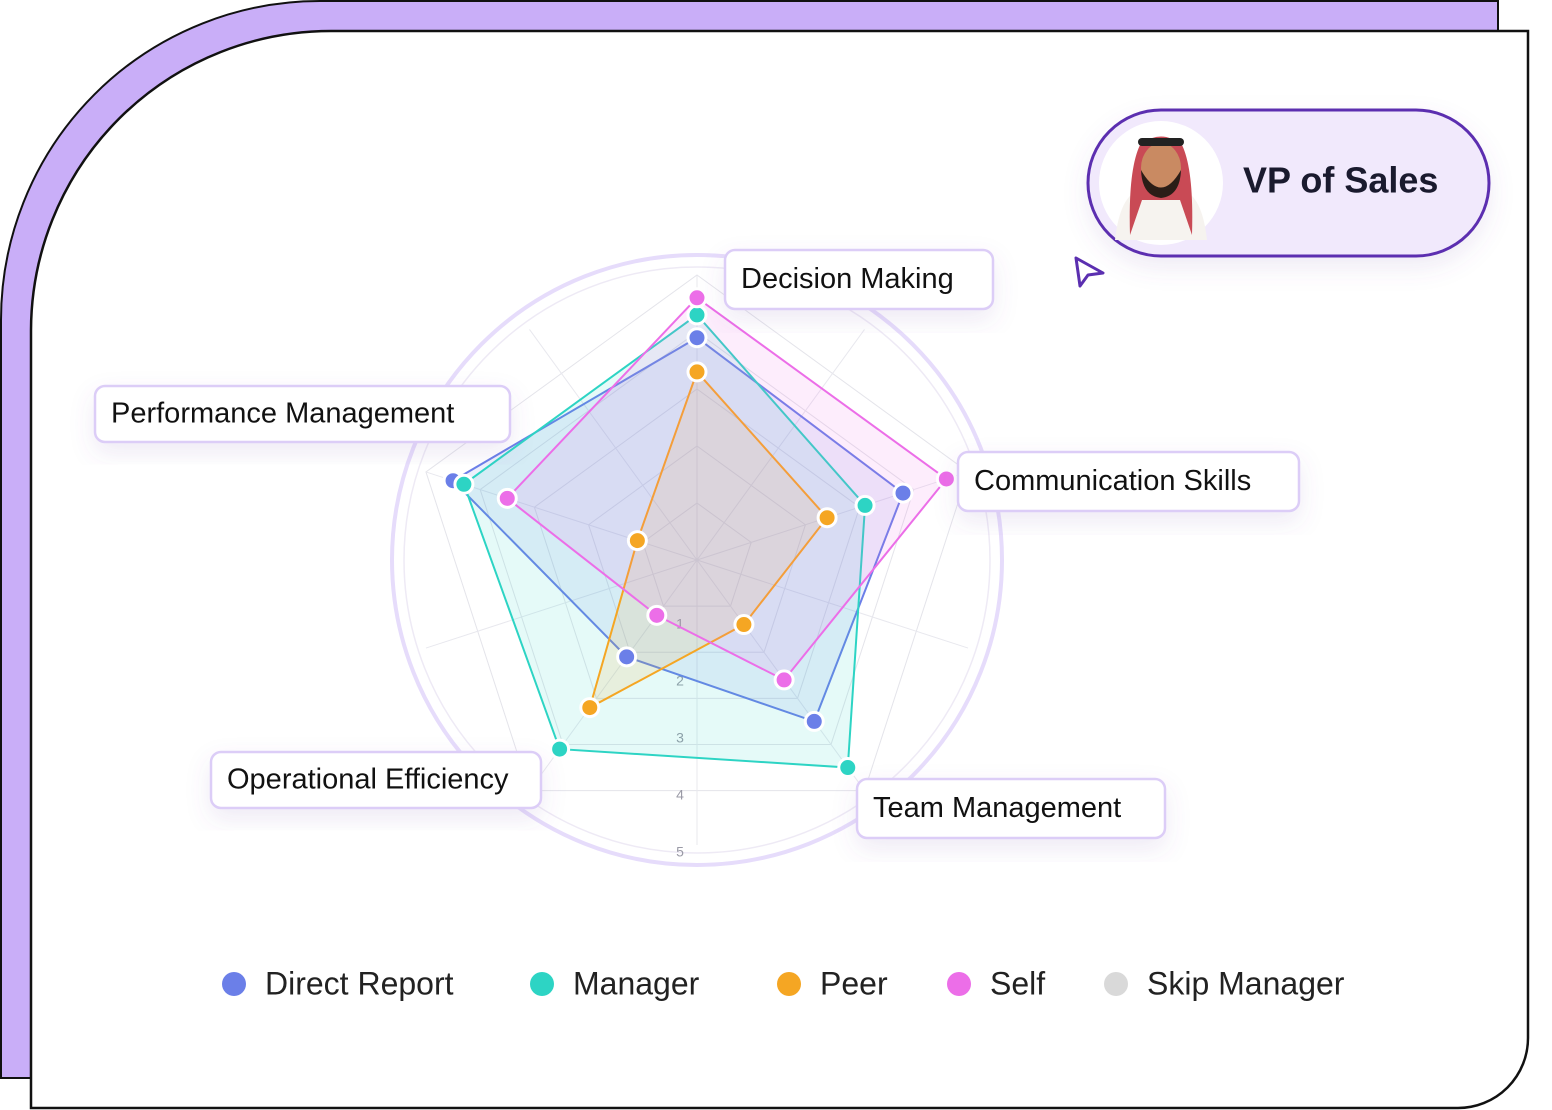  What do you see at coordinates (1112, 481) in the screenshot?
I see `category-text: Communication Skills` at bounding box center [1112, 481].